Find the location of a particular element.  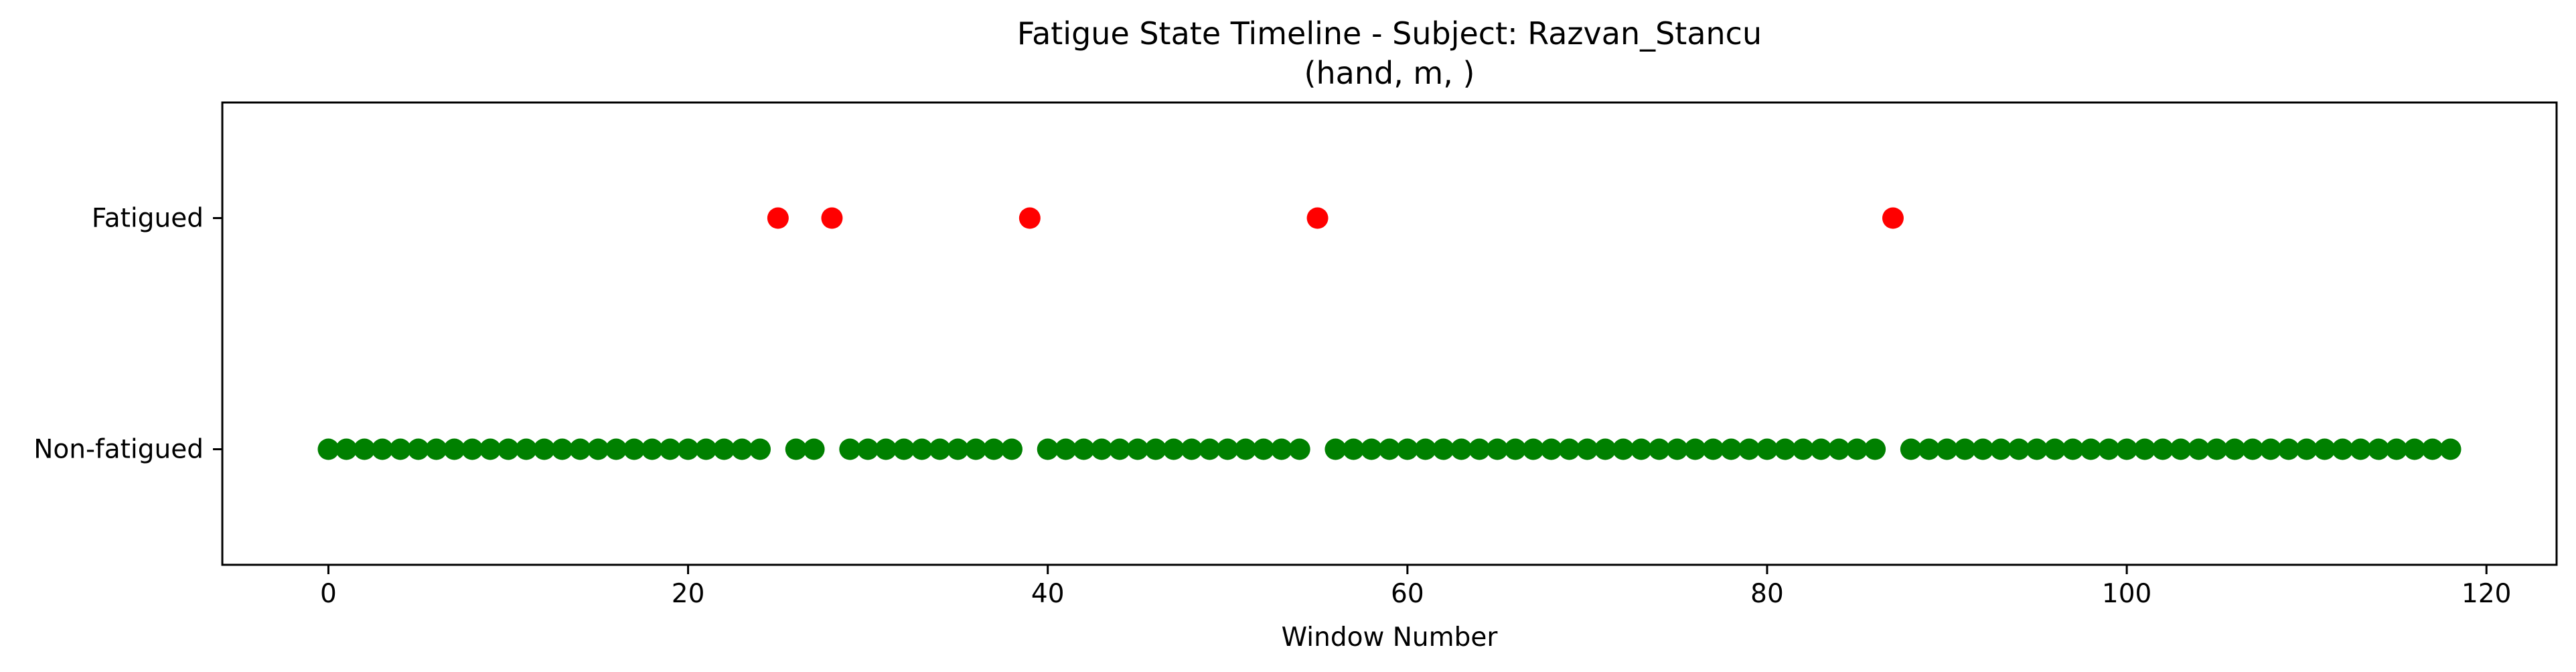

y-axis-ticks: Non-fatigued Fatigued is located at coordinates (128, 334).